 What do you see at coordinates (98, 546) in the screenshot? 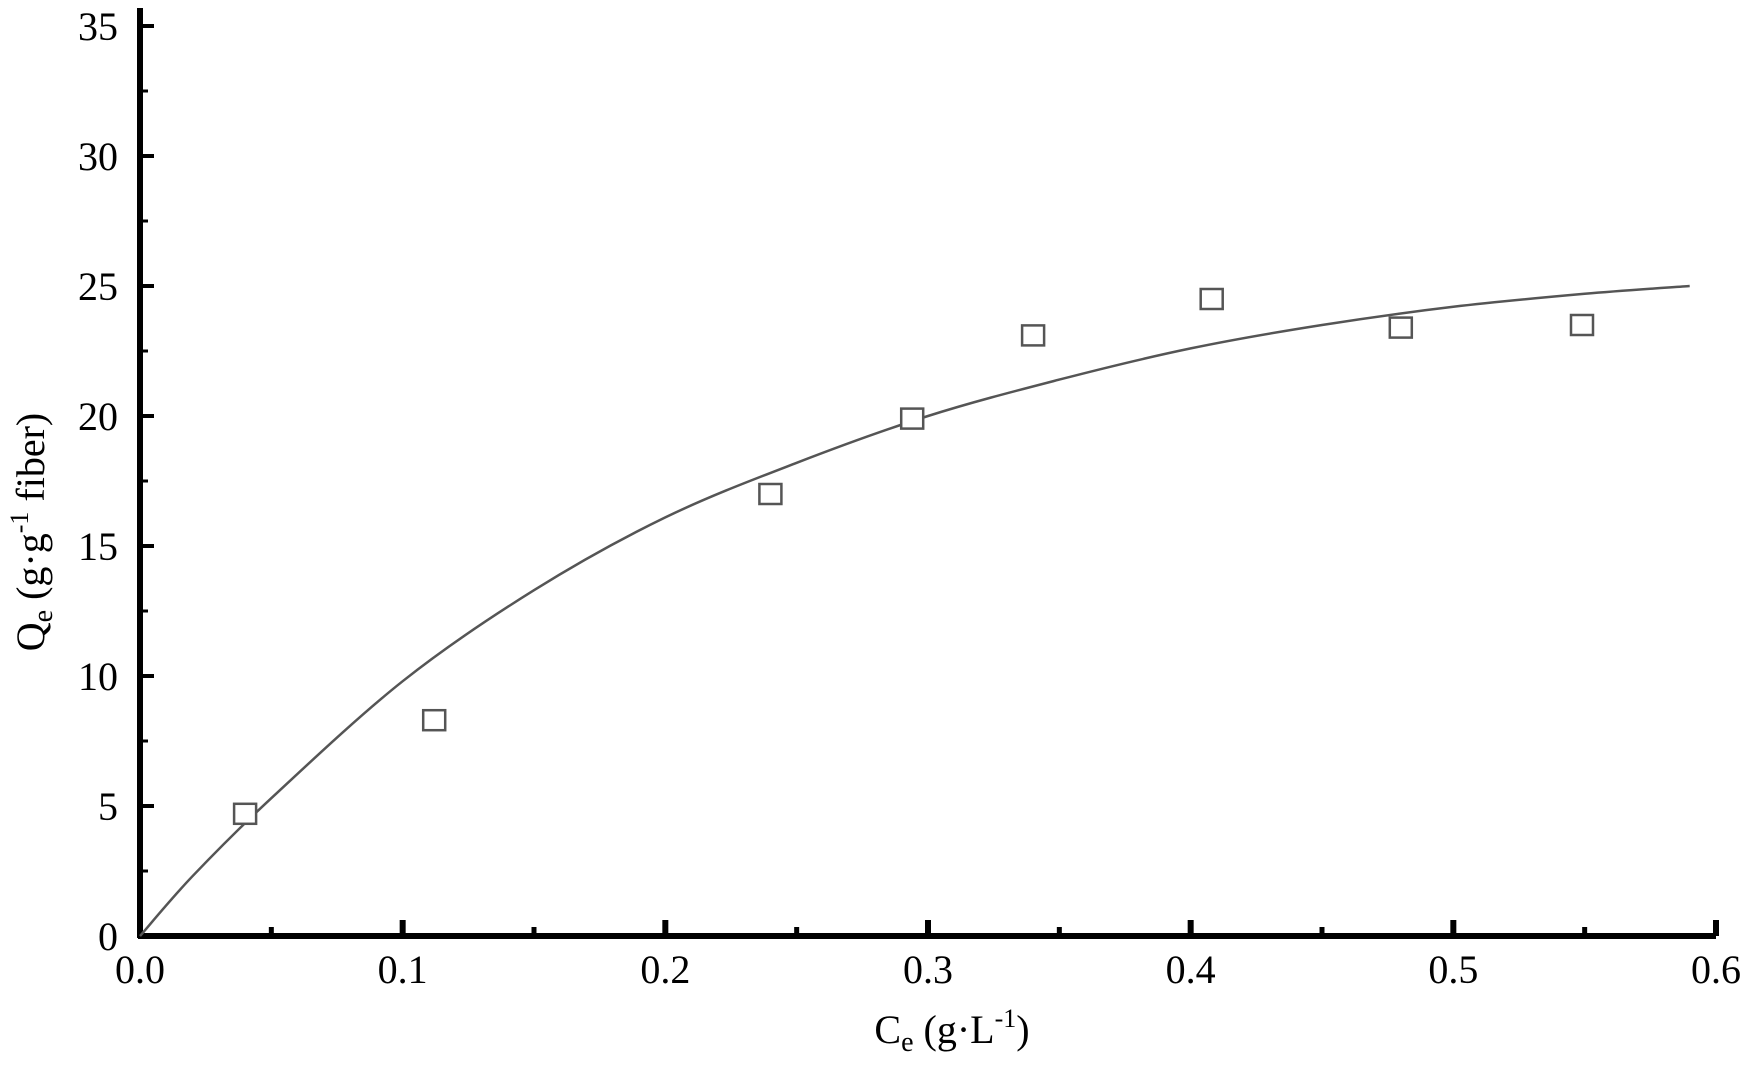
I see `y-tick-label: 15` at bounding box center [98, 546].